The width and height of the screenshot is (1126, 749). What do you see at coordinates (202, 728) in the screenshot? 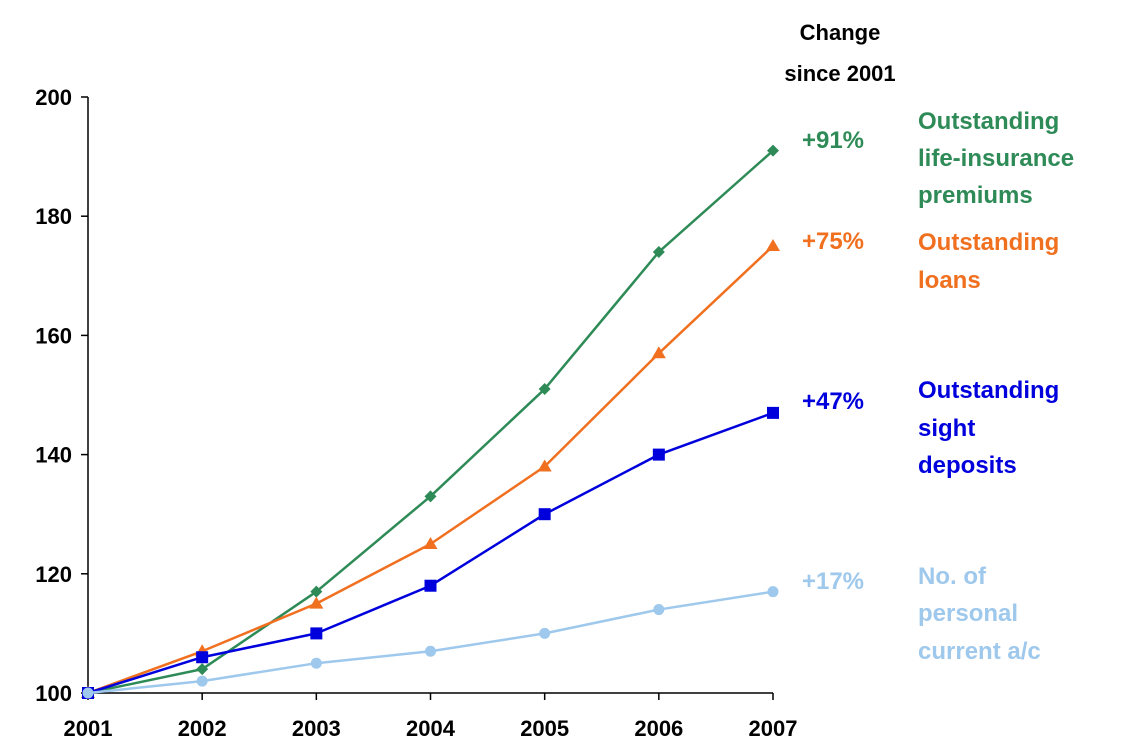
I see `x-tick-label: 2002` at bounding box center [202, 728].